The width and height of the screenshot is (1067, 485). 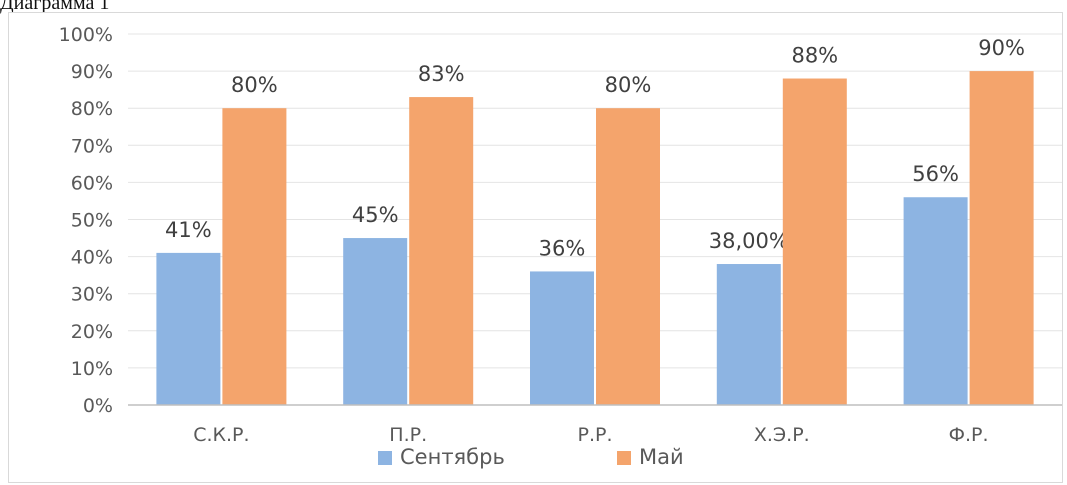 I want to click on y-tick-label: 10%, so click(x=92, y=369).